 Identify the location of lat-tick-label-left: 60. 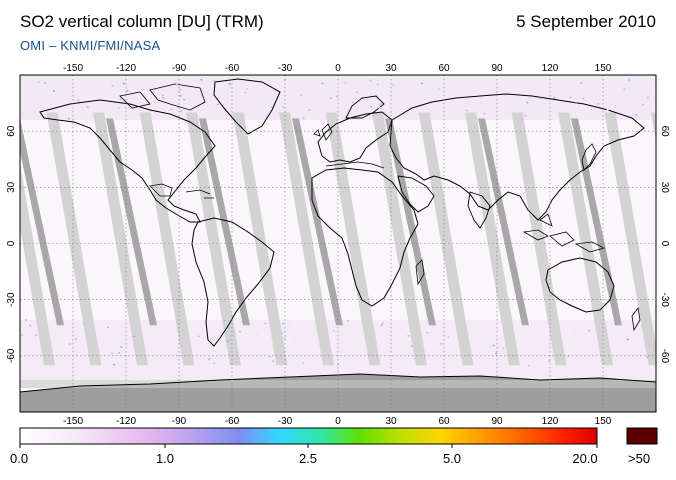
(11, 131).